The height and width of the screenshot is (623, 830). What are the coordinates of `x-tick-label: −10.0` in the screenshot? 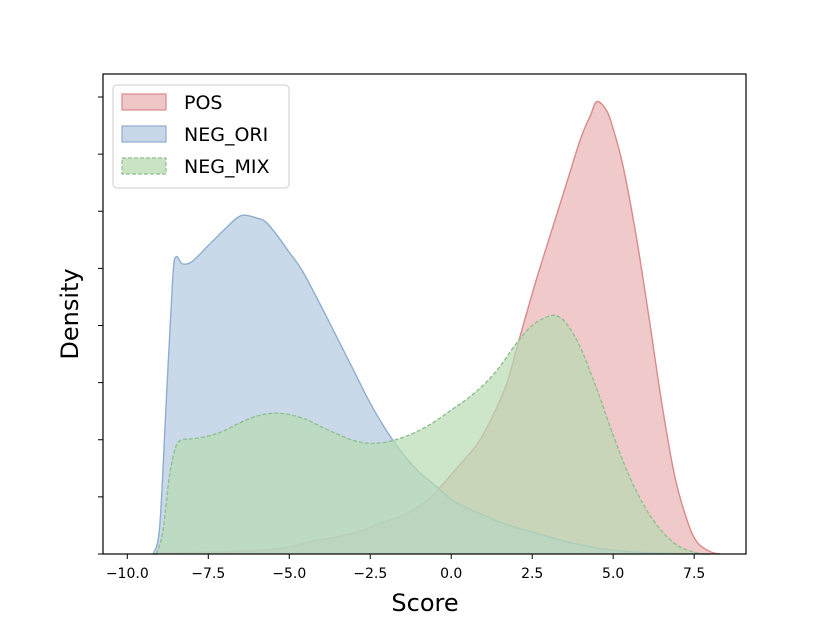 It's located at (127, 574).